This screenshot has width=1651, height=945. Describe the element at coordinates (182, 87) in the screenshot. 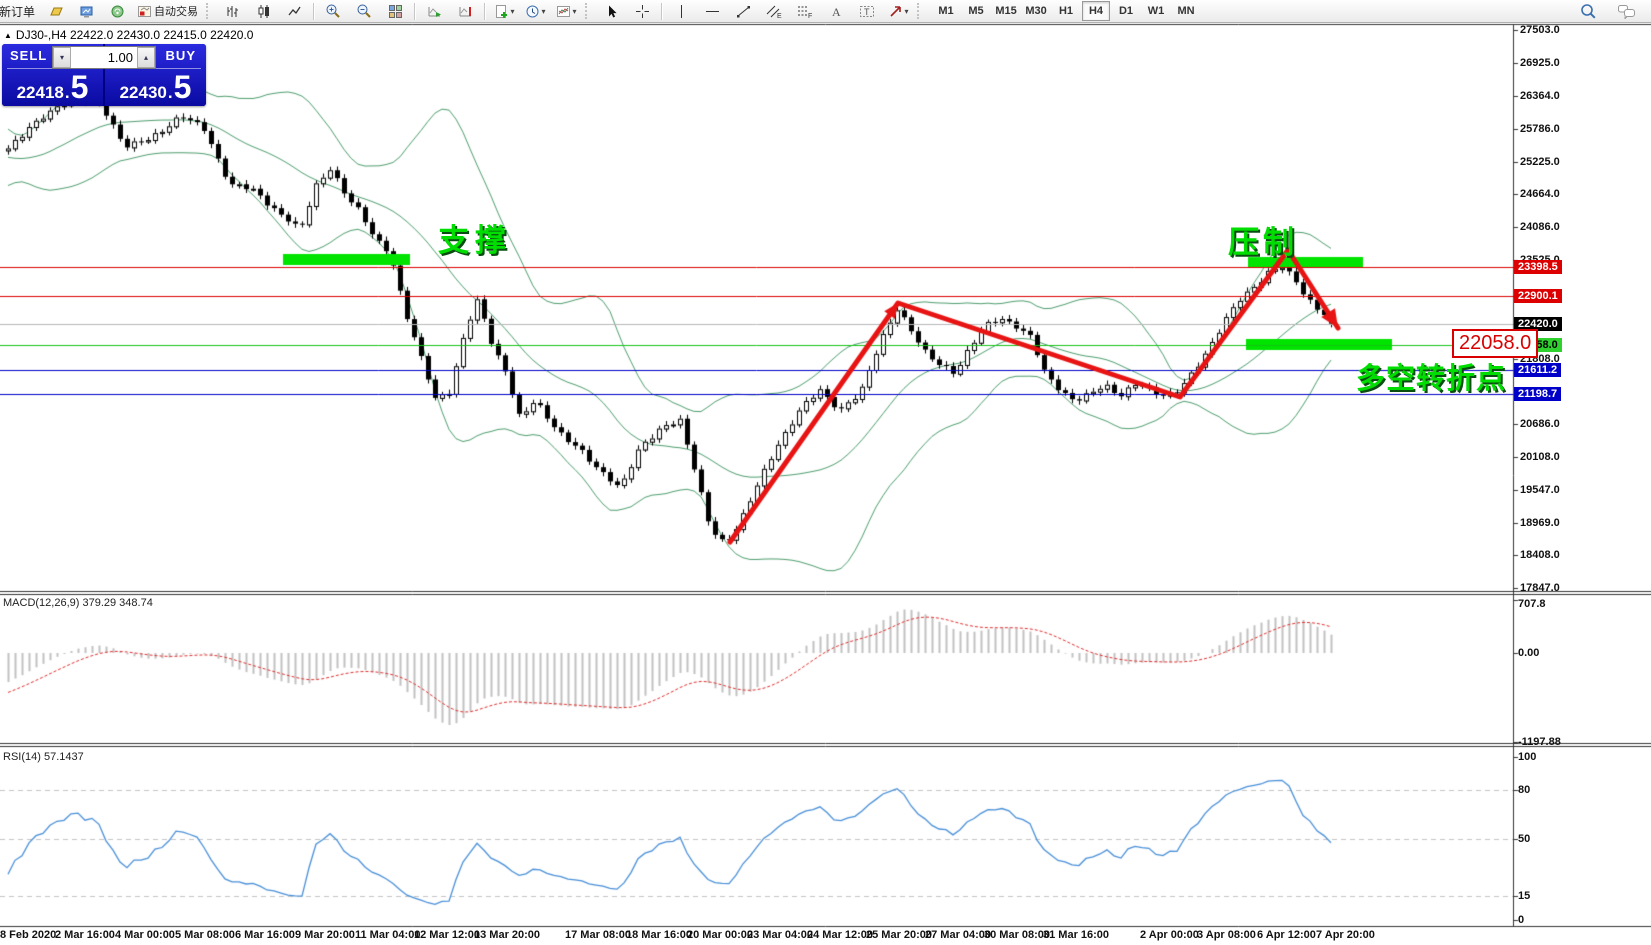

I see `buy-price-frac: 5` at that location.